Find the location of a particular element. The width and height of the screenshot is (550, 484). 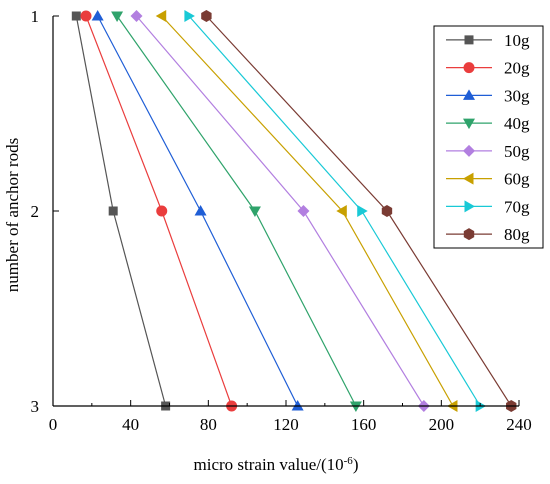

legend-item-60g: 60g is located at coordinates (488, 179).